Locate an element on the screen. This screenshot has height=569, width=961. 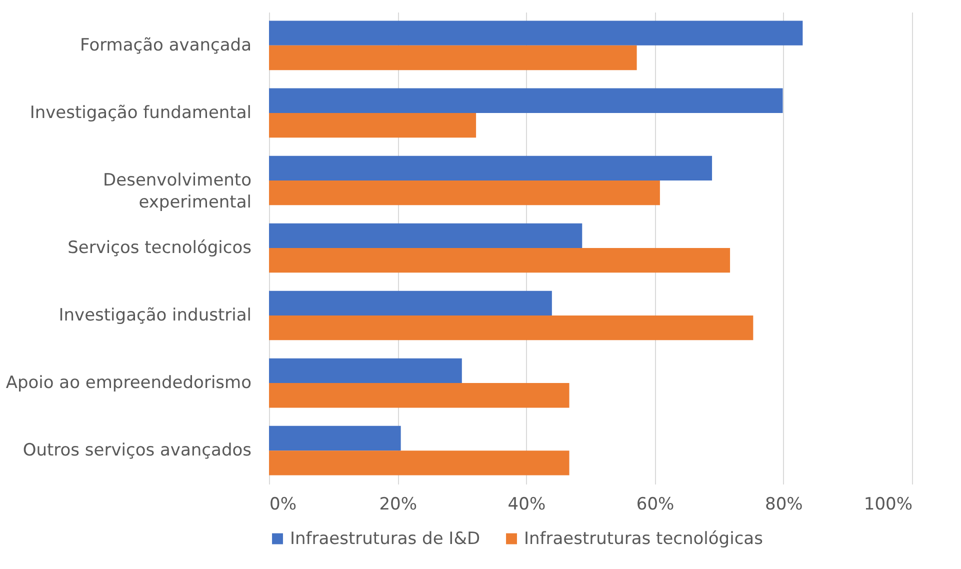
x-tick-label: 0% is located at coordinates (283, 504).